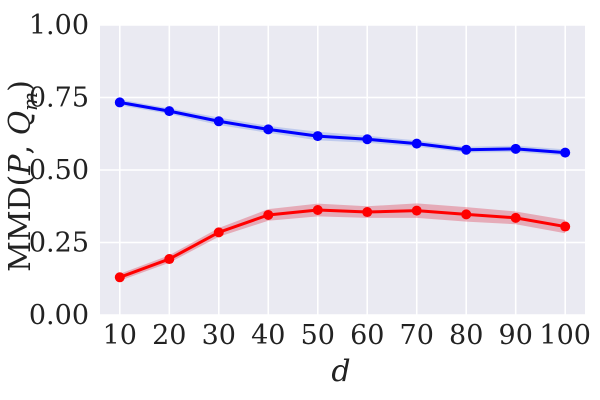 The image size is (600, 400). I want to click on x-tick-labels: 10 20 30 40 50 60 70 80 90 100, so click(347, 335).